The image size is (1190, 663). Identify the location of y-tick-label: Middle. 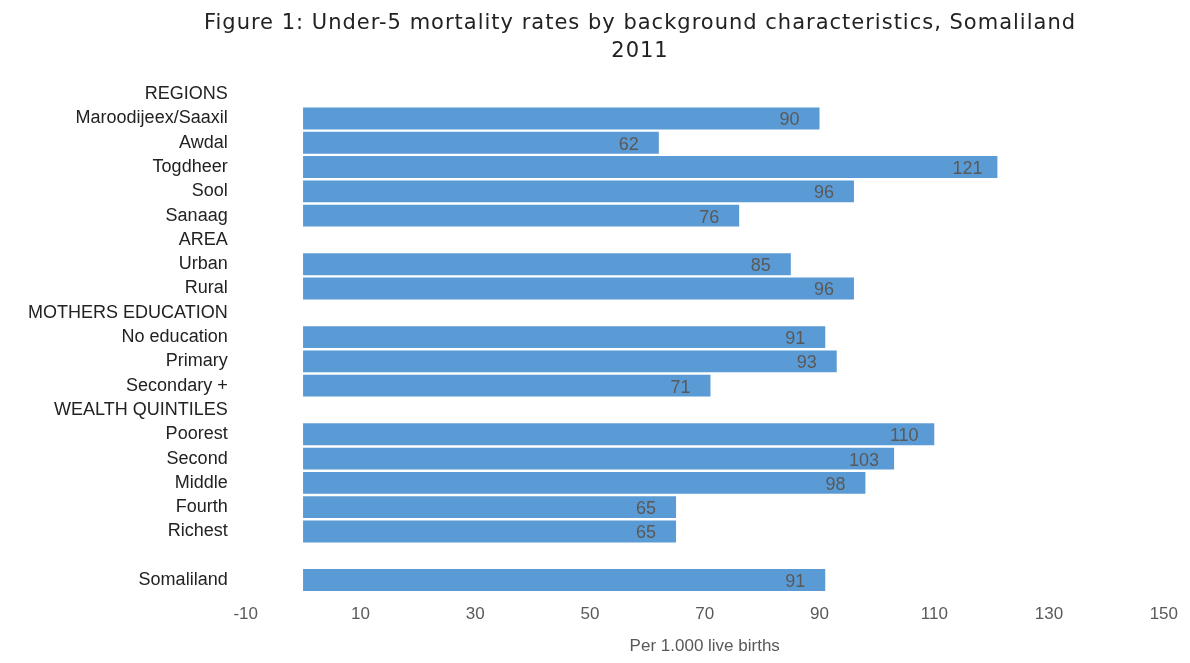
(201, 481).